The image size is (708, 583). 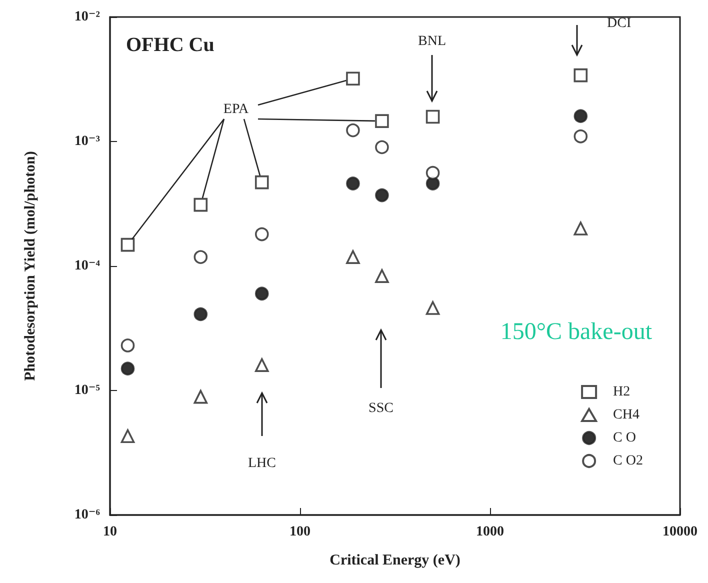 What do you see at coordinates (110, 532) in the screenshot?
I see `x-tick-label: 10` at bounding box center [110, 532].